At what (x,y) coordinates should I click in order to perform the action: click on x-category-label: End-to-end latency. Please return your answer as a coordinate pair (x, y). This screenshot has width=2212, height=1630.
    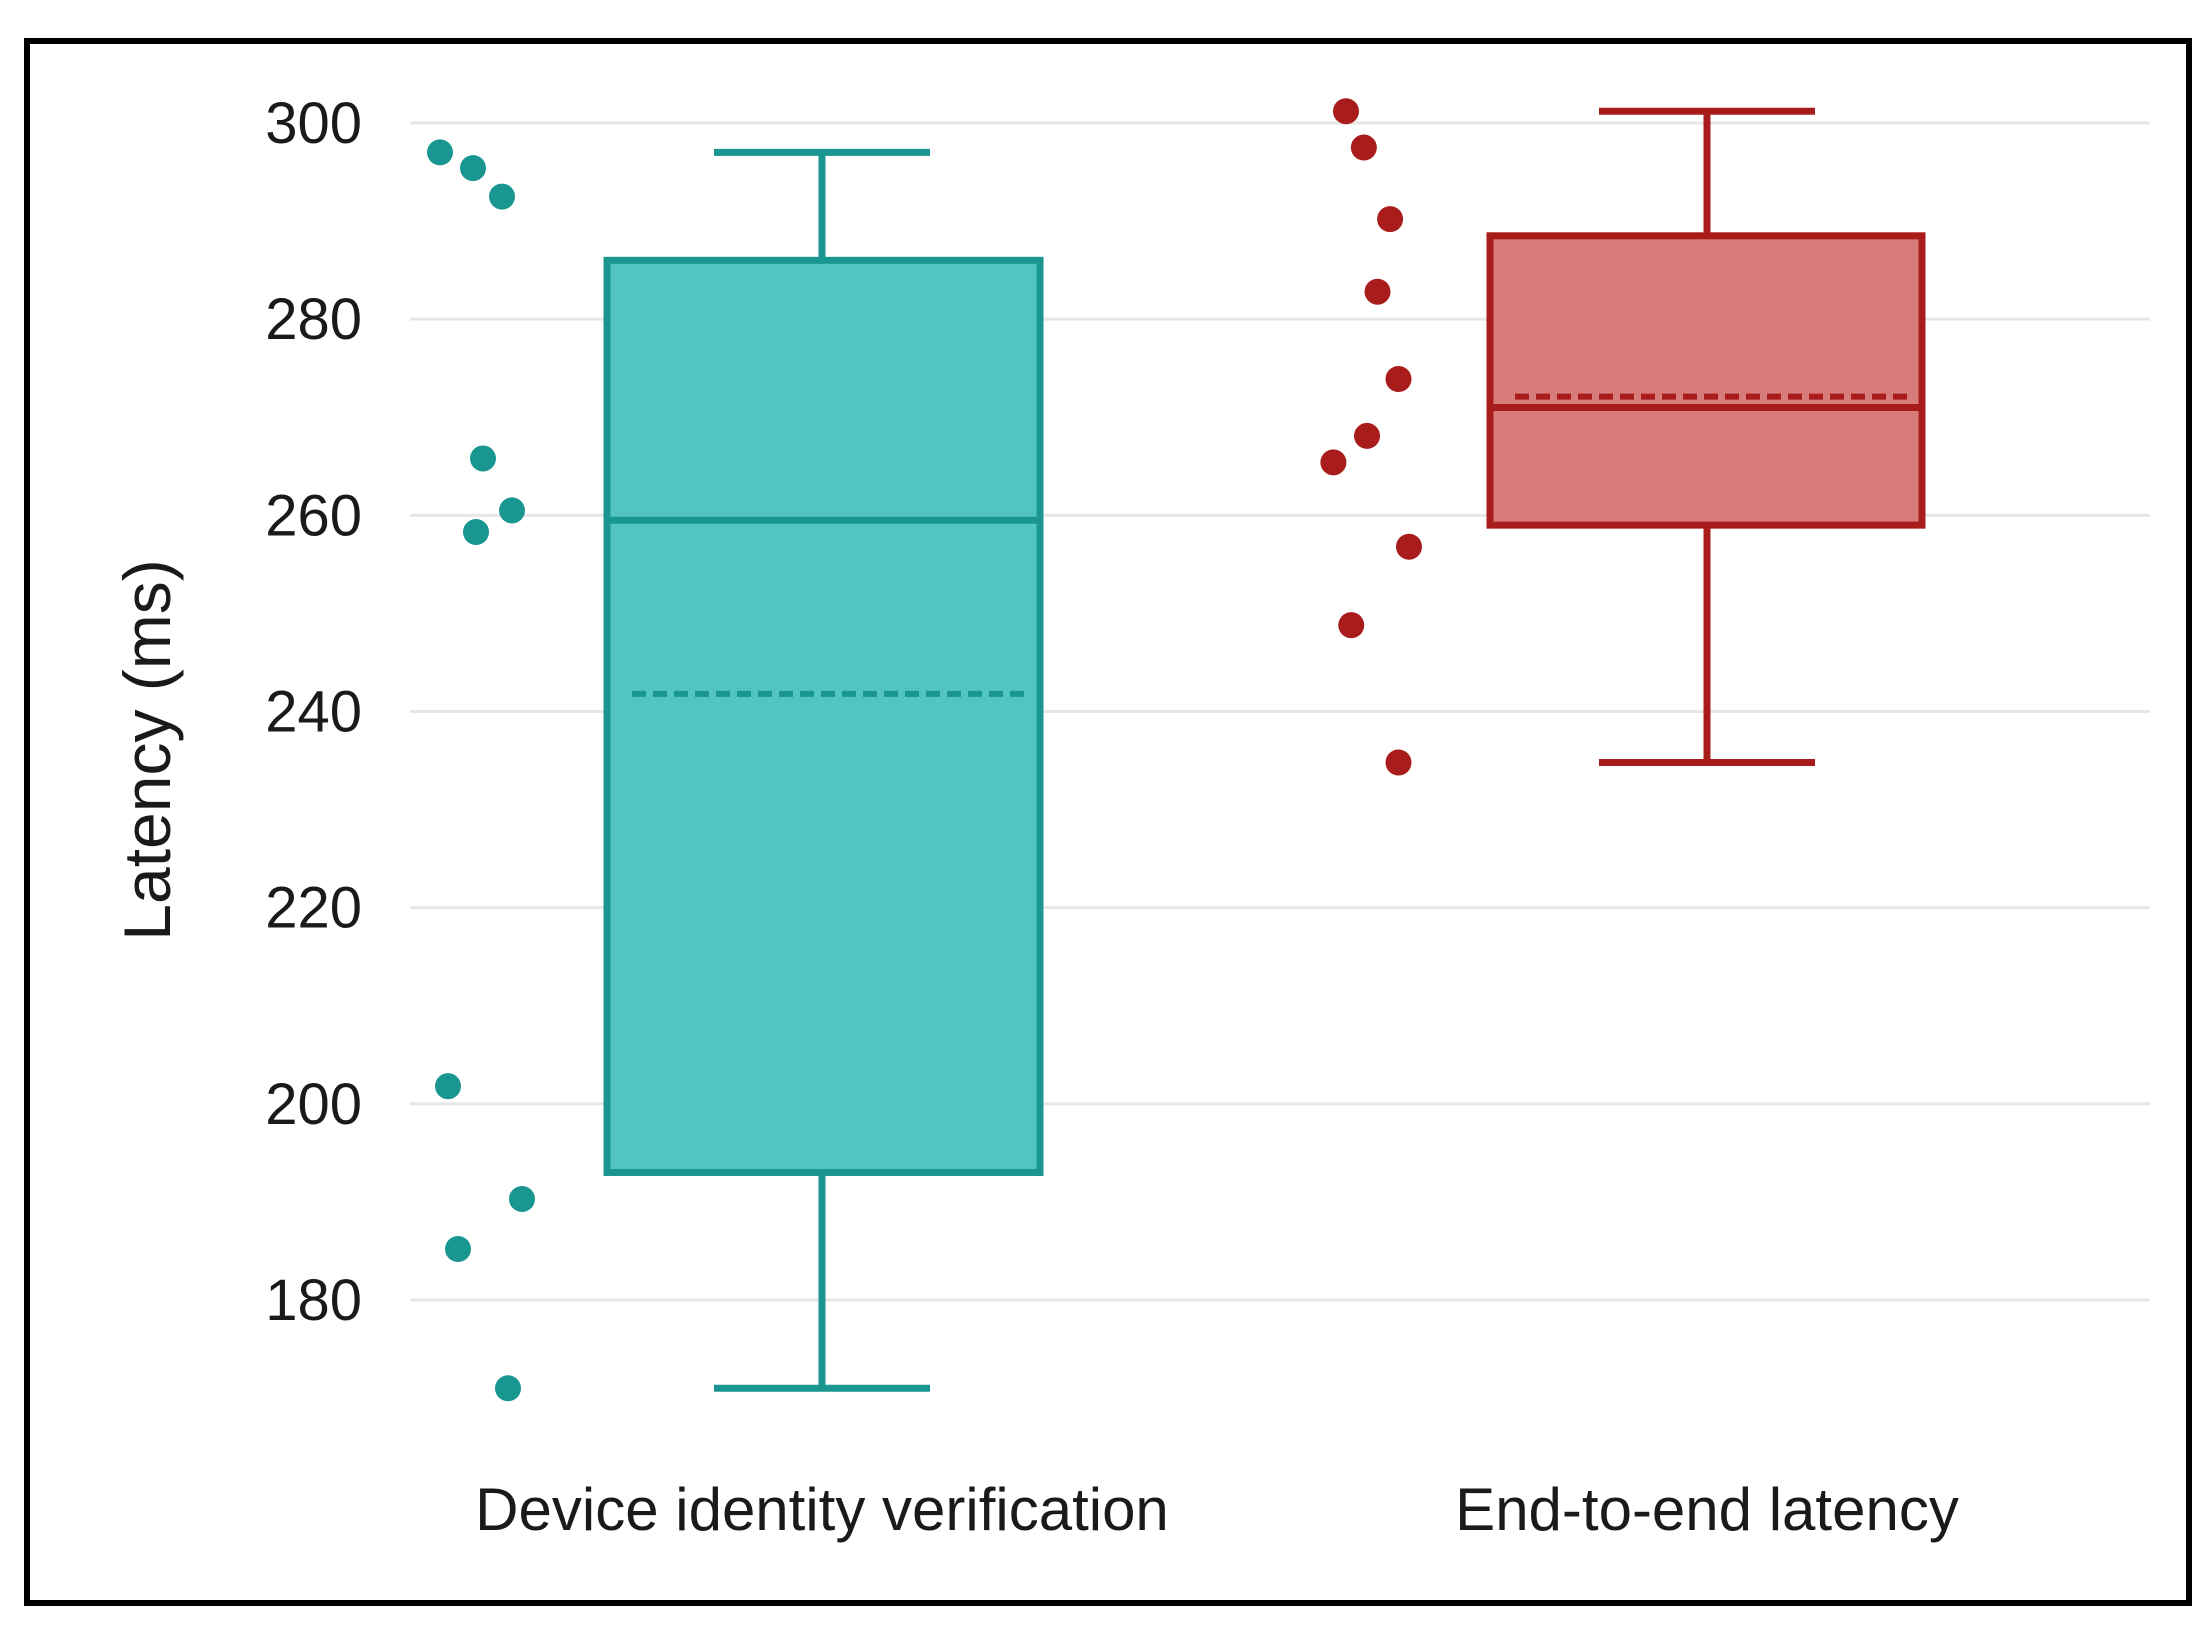
    Looking at the image, I should click on (1707, 1509).